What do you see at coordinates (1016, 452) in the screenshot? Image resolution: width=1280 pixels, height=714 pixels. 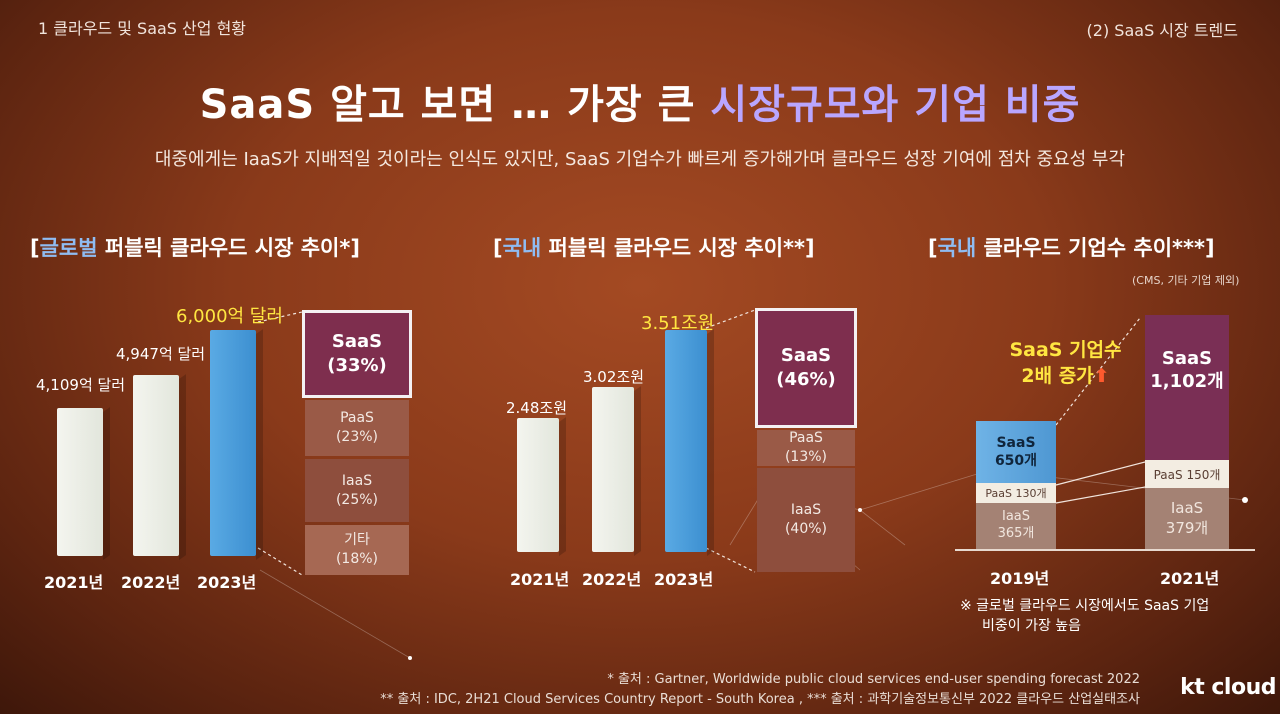 I see `stack-2019-saas: SaaS 650개` at bounding box center [1016, 452].